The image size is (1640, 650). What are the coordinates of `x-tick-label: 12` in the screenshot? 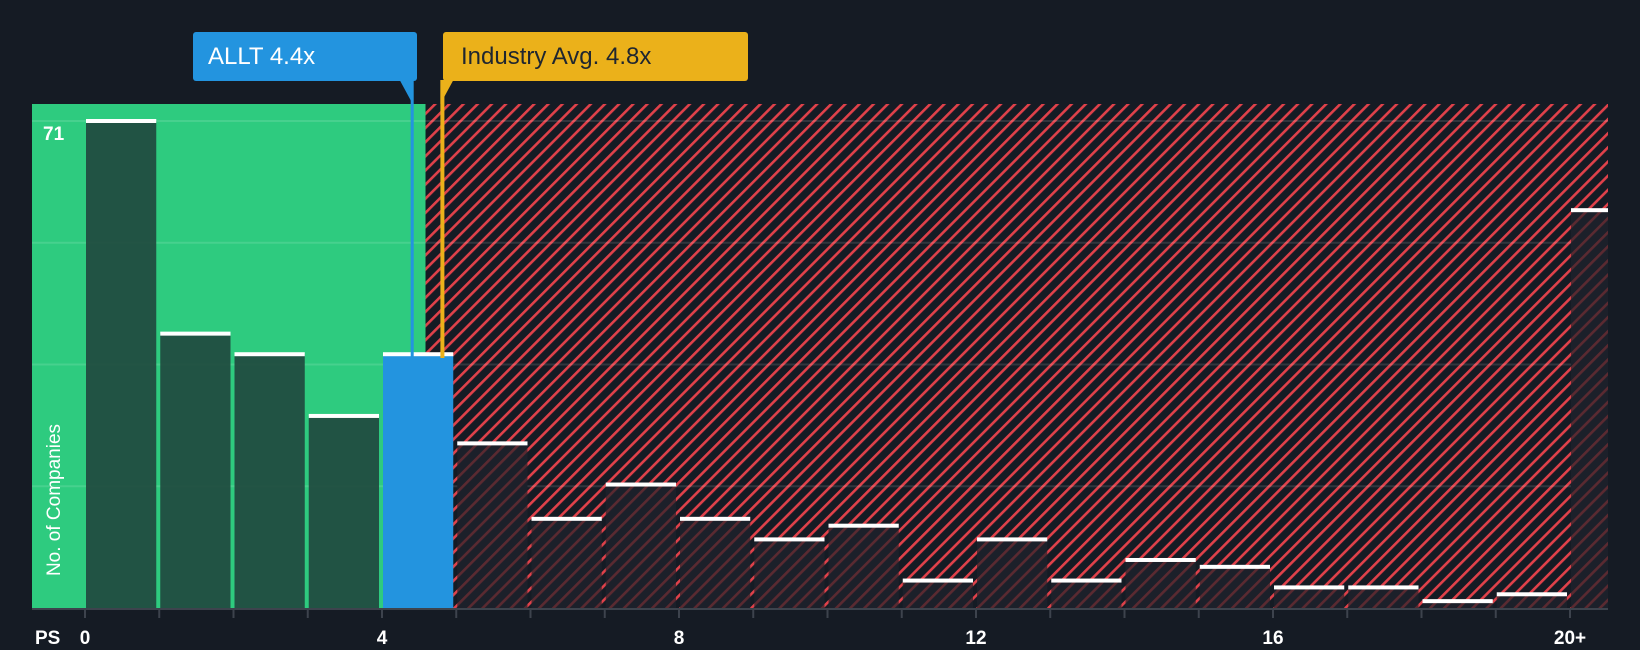 It's located at (976, 638).